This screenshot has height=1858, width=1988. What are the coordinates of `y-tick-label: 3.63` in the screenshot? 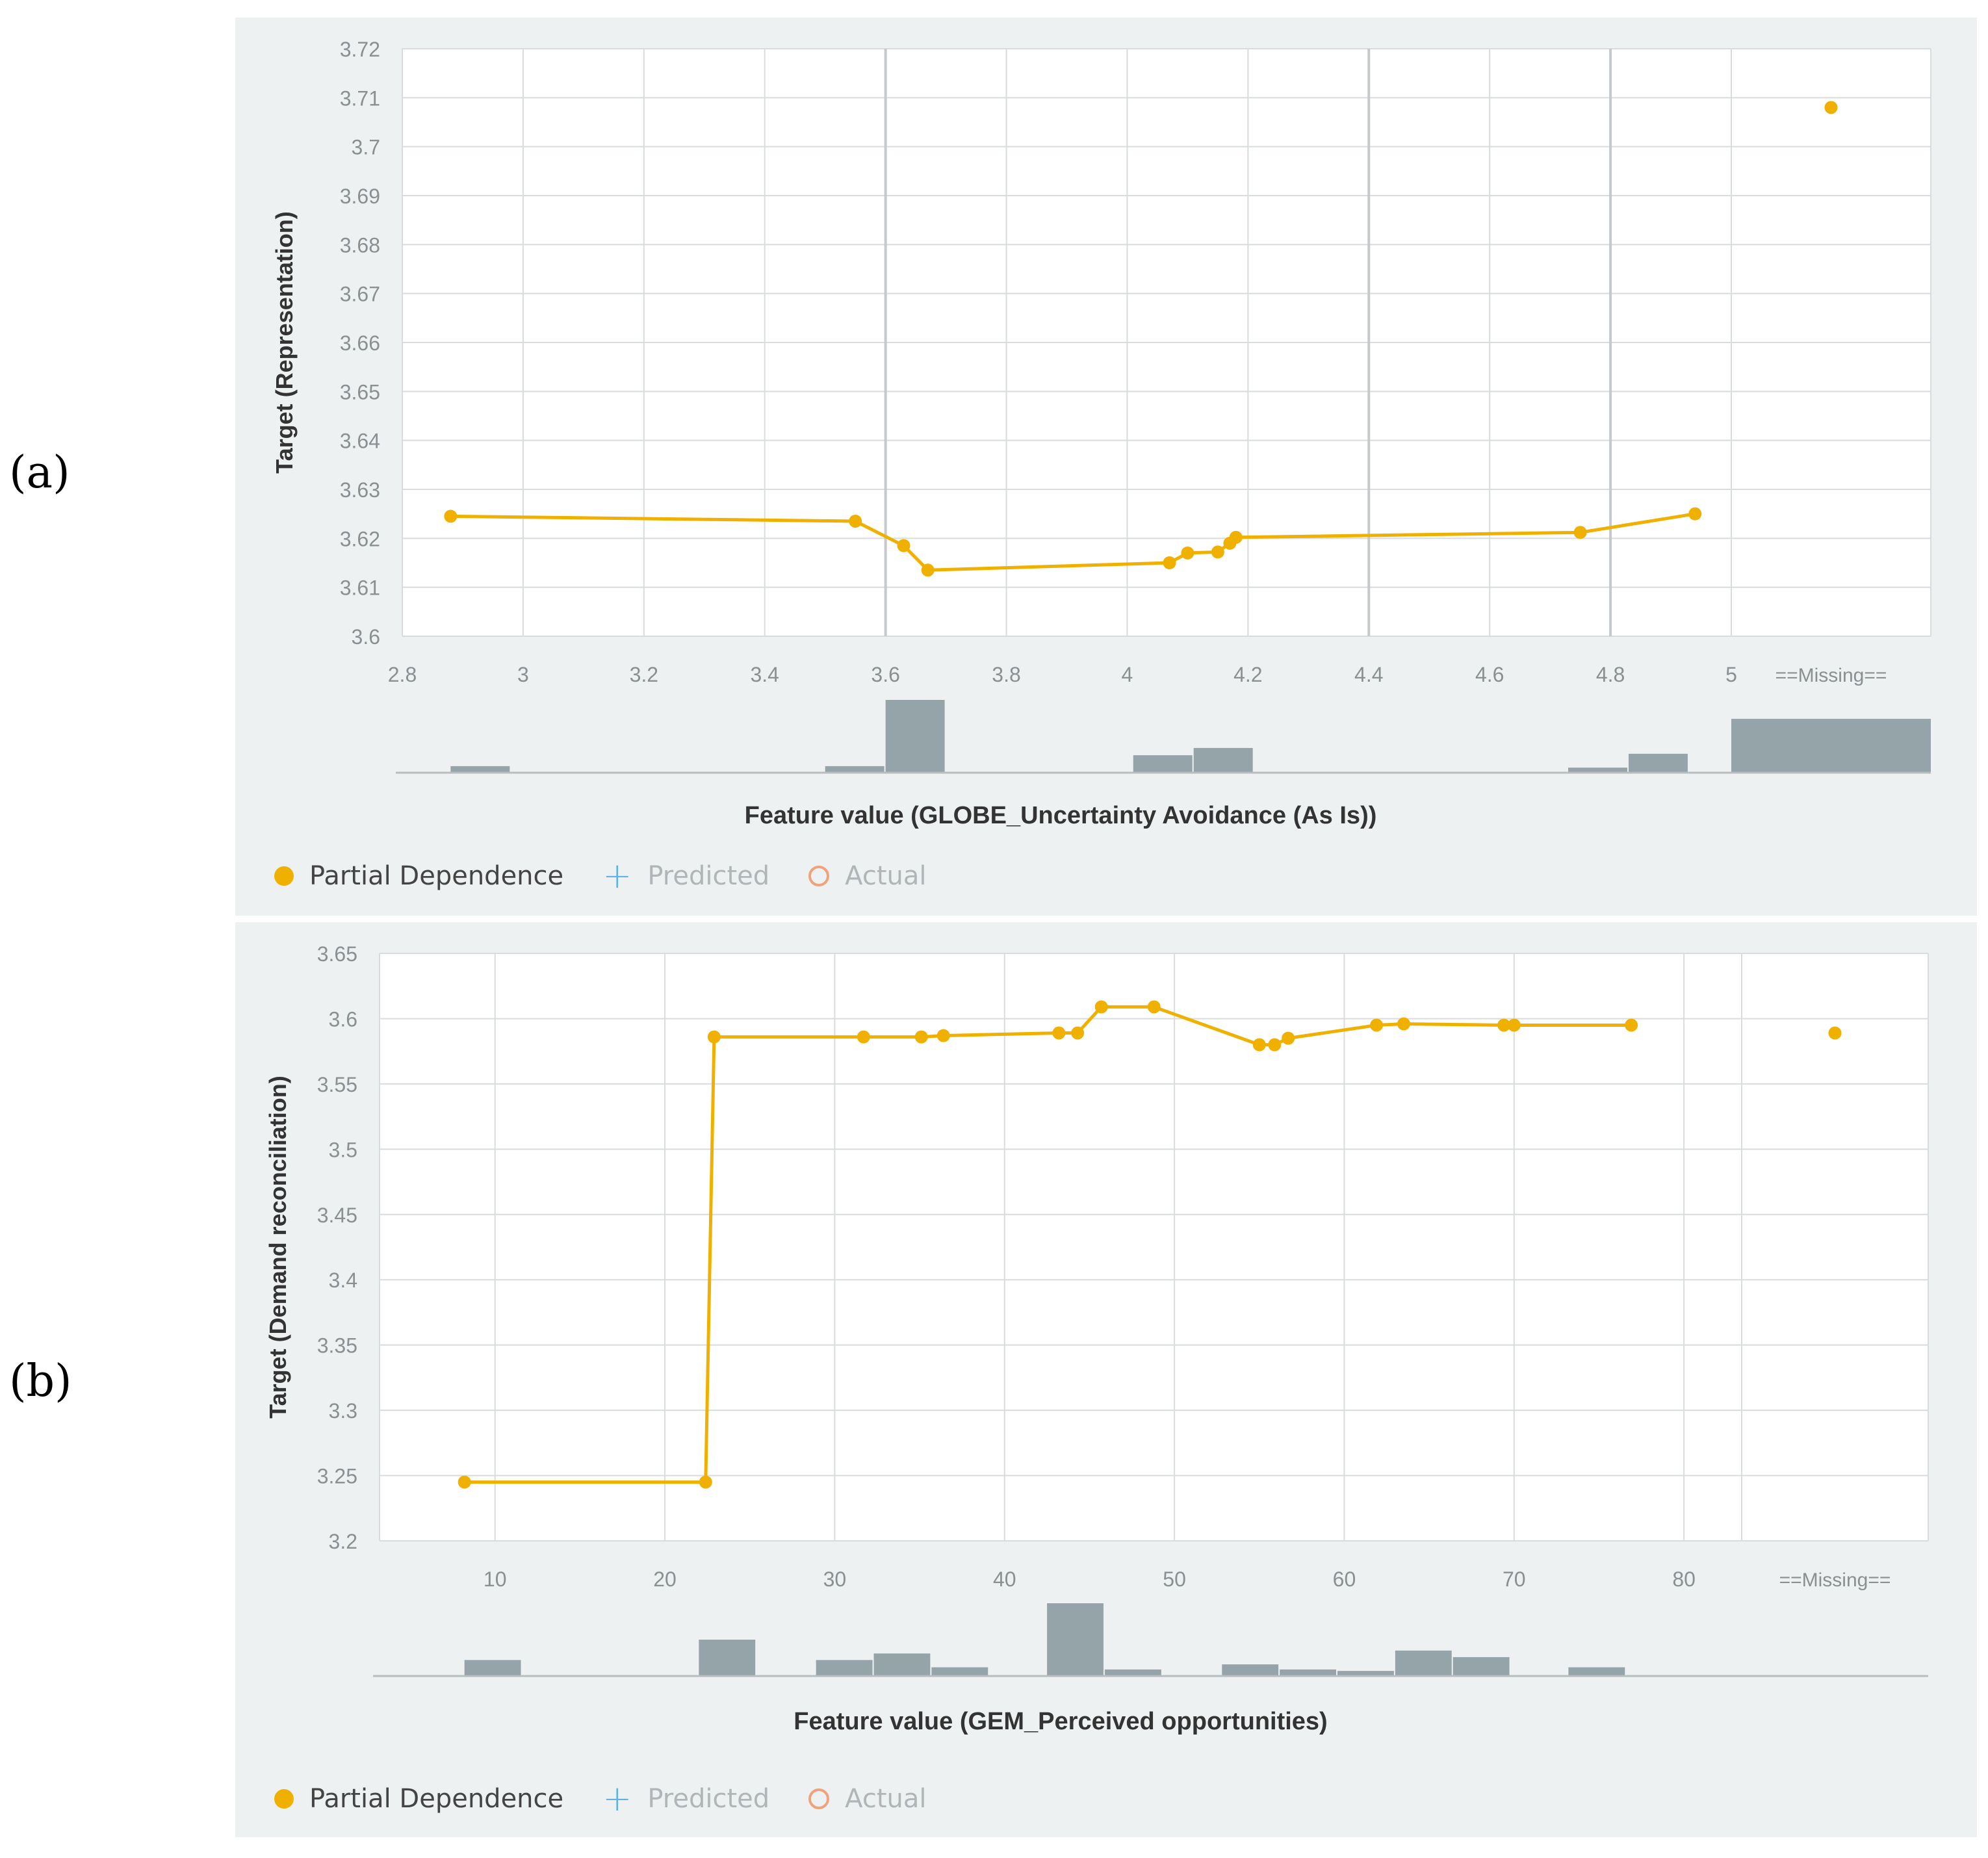 It's located at (360, 490).